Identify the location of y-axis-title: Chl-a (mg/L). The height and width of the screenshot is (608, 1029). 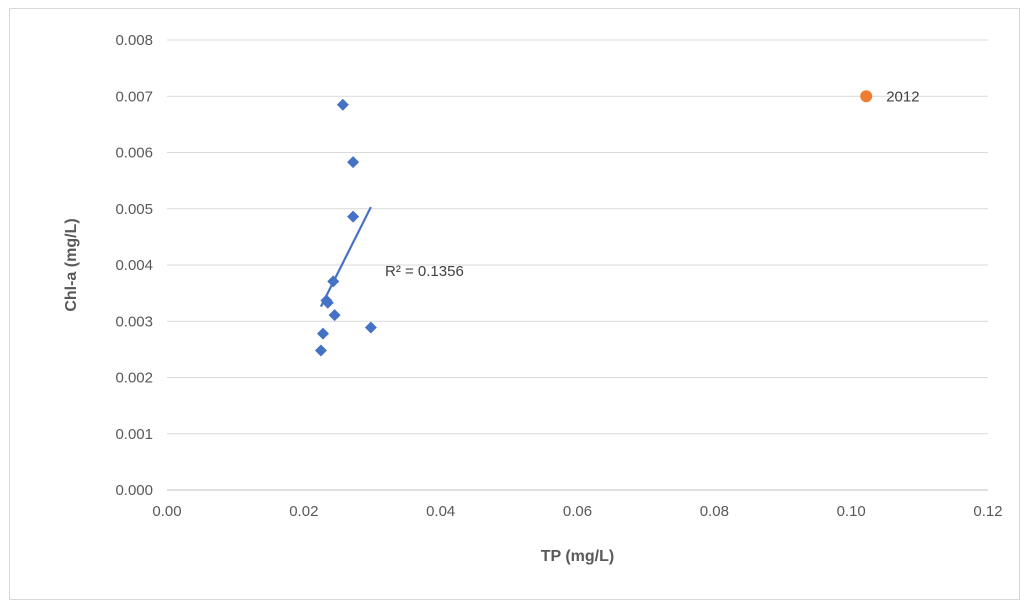
(71, 264).